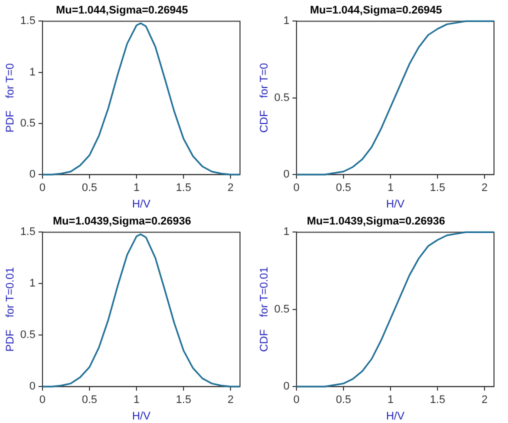 This screenshot has height=423, width=508. I want to click on y-axis-title: CDF for T=0.01, so click(264, 309).